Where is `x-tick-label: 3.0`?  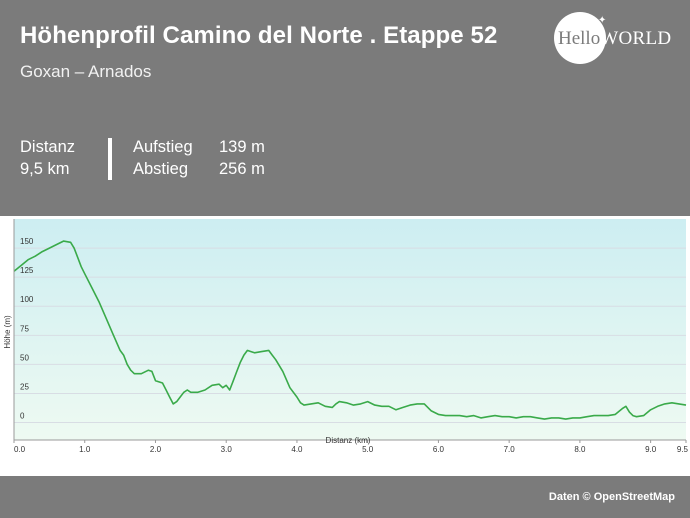 x-tick-label: 3.0 is located at coordinates (227, 449).